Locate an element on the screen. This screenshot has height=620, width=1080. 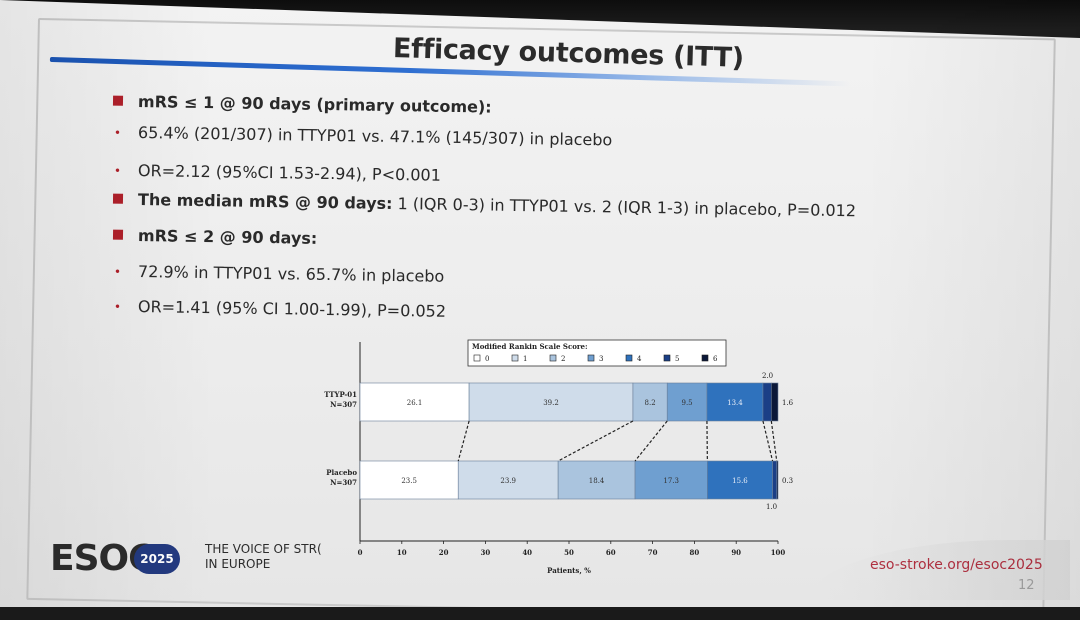
segment-value-label: 2.0 is located at coordinates (767, 376).